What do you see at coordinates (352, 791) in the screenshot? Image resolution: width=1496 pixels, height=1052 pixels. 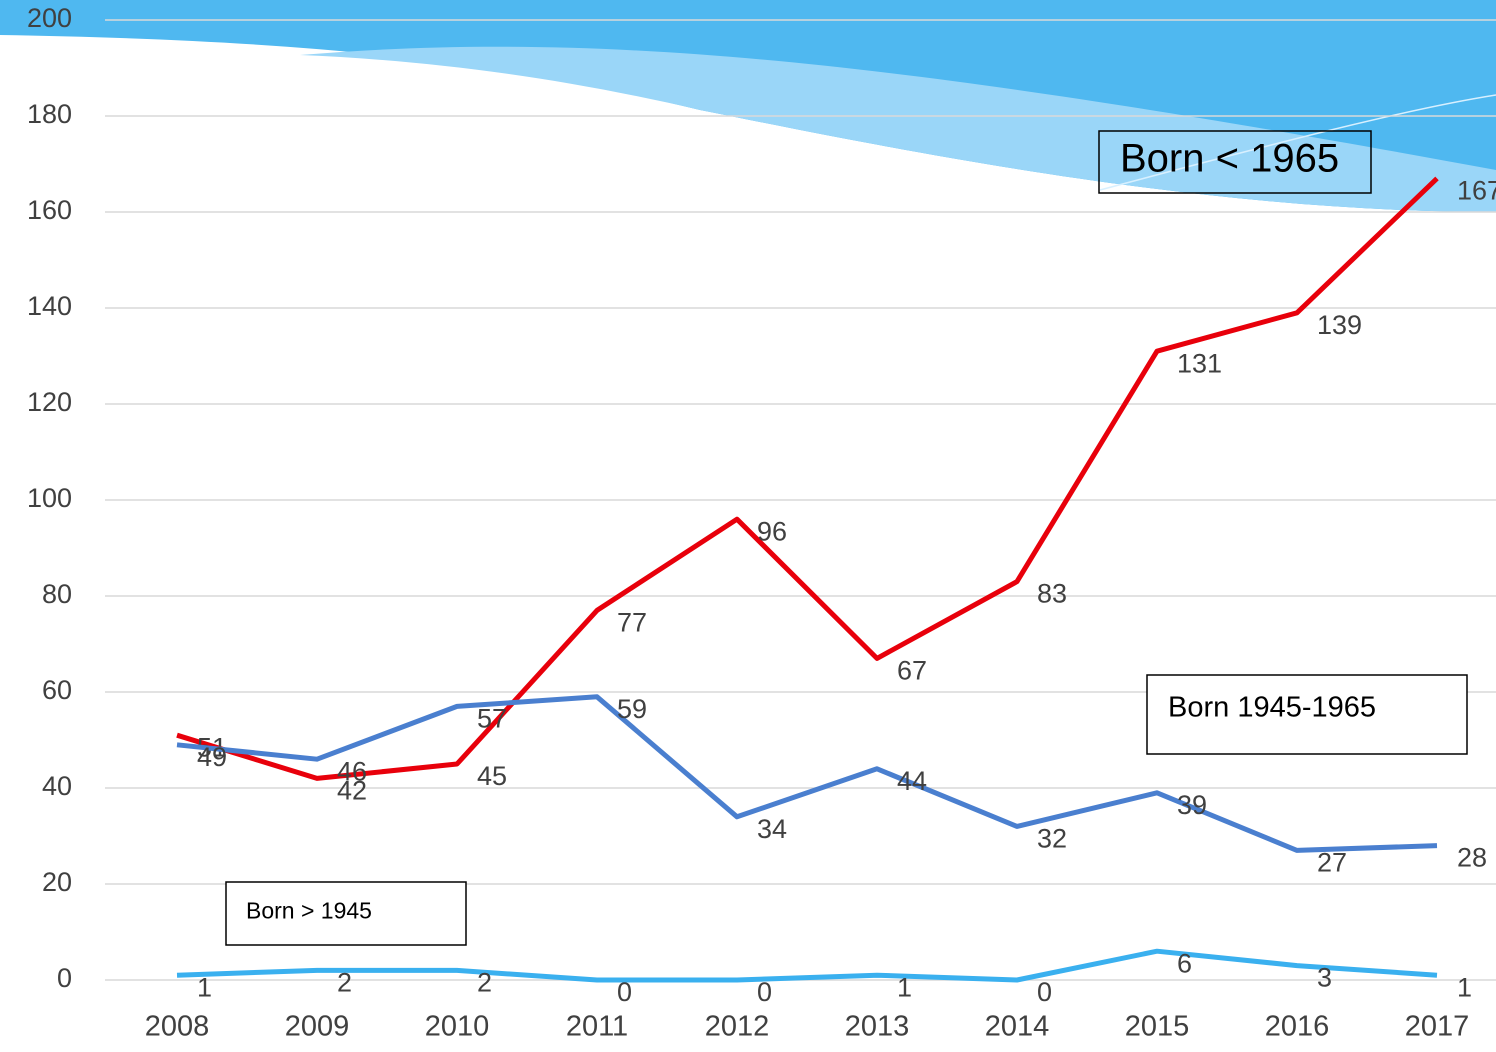 I see `data-label: 42` at bounding box center [352, 791].